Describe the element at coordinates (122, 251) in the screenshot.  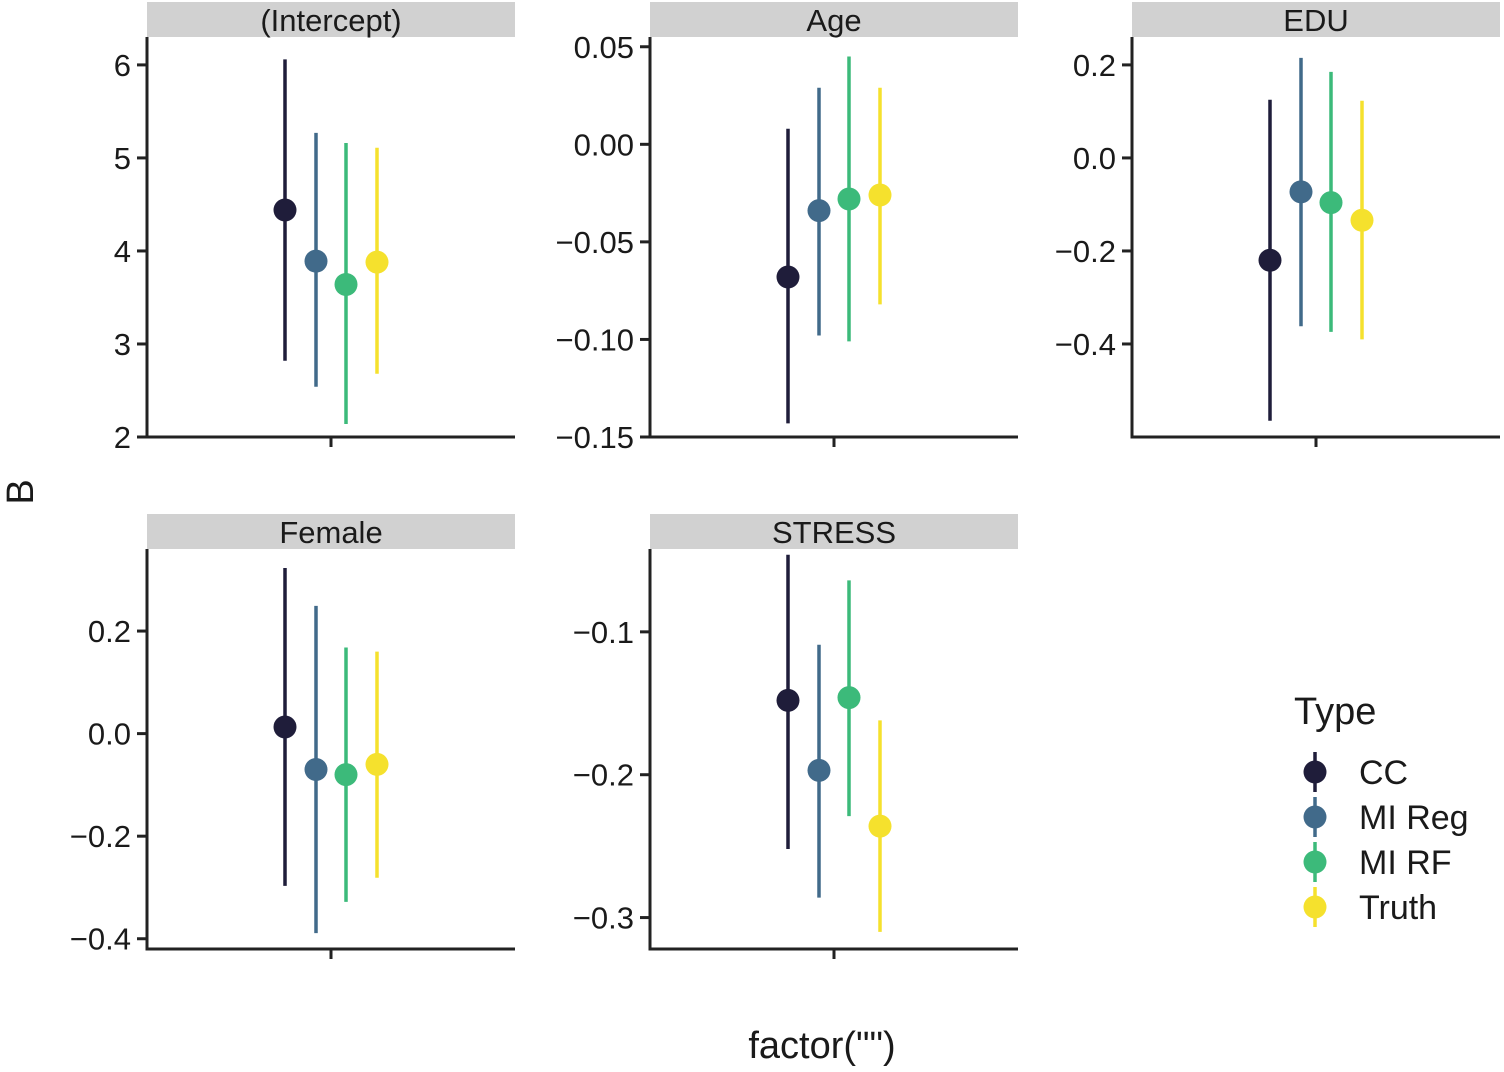
I see `y-tick-label: 4` at that location.